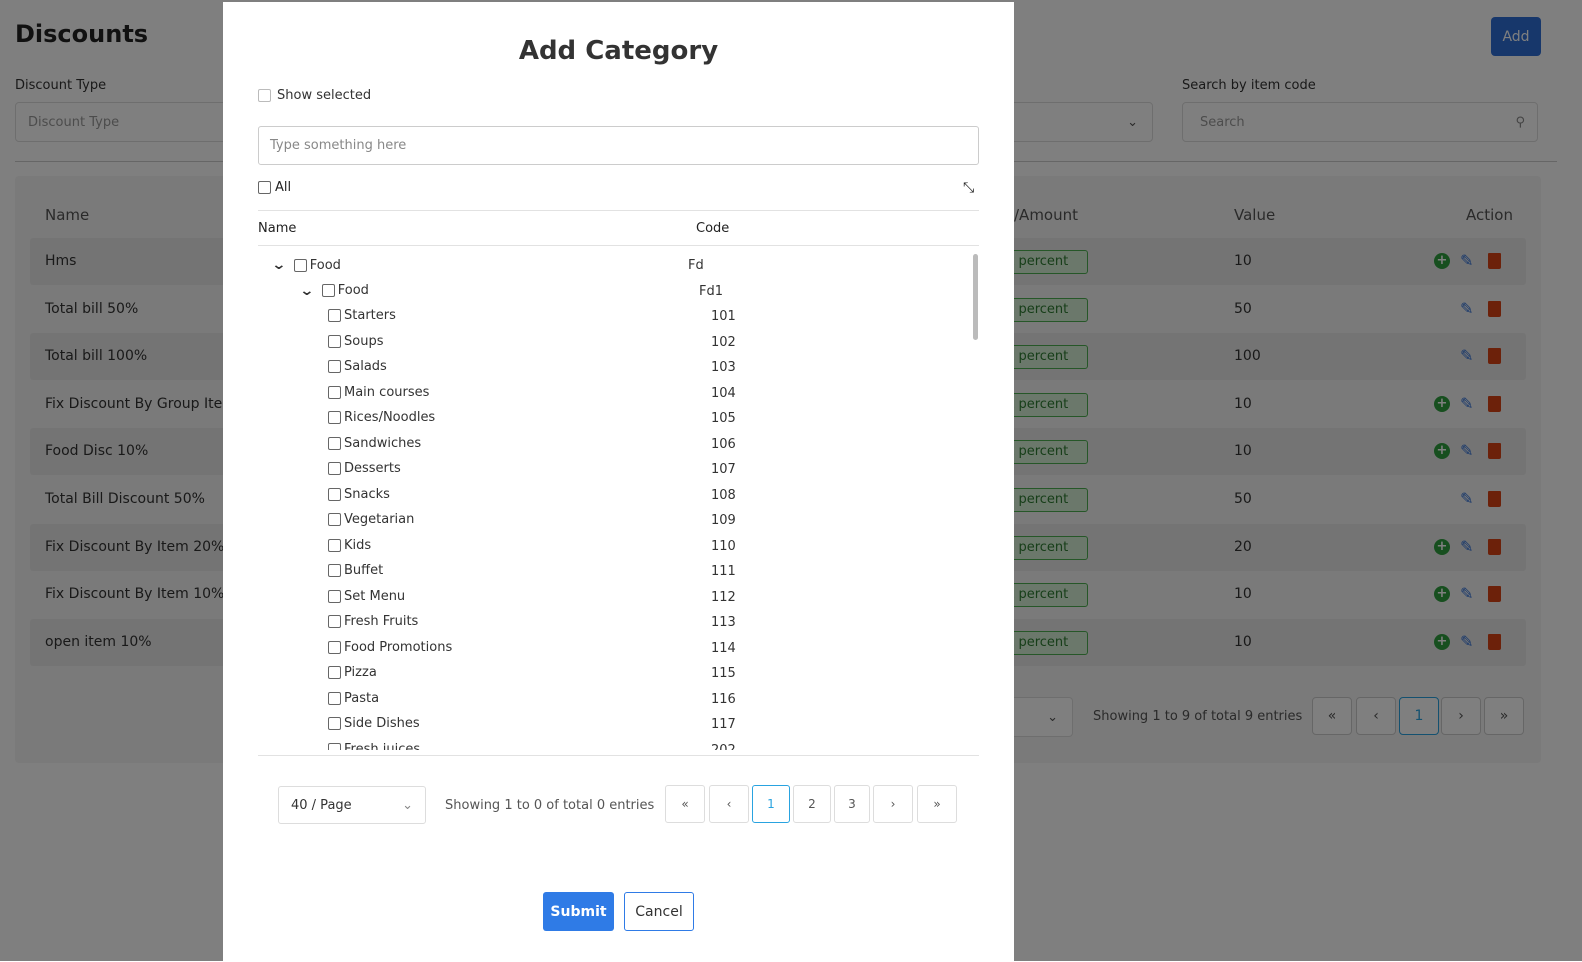 The width and height of the screenshot is (1582, 962). I want to click on collapse-icon: ⤡, so click(969, 188).